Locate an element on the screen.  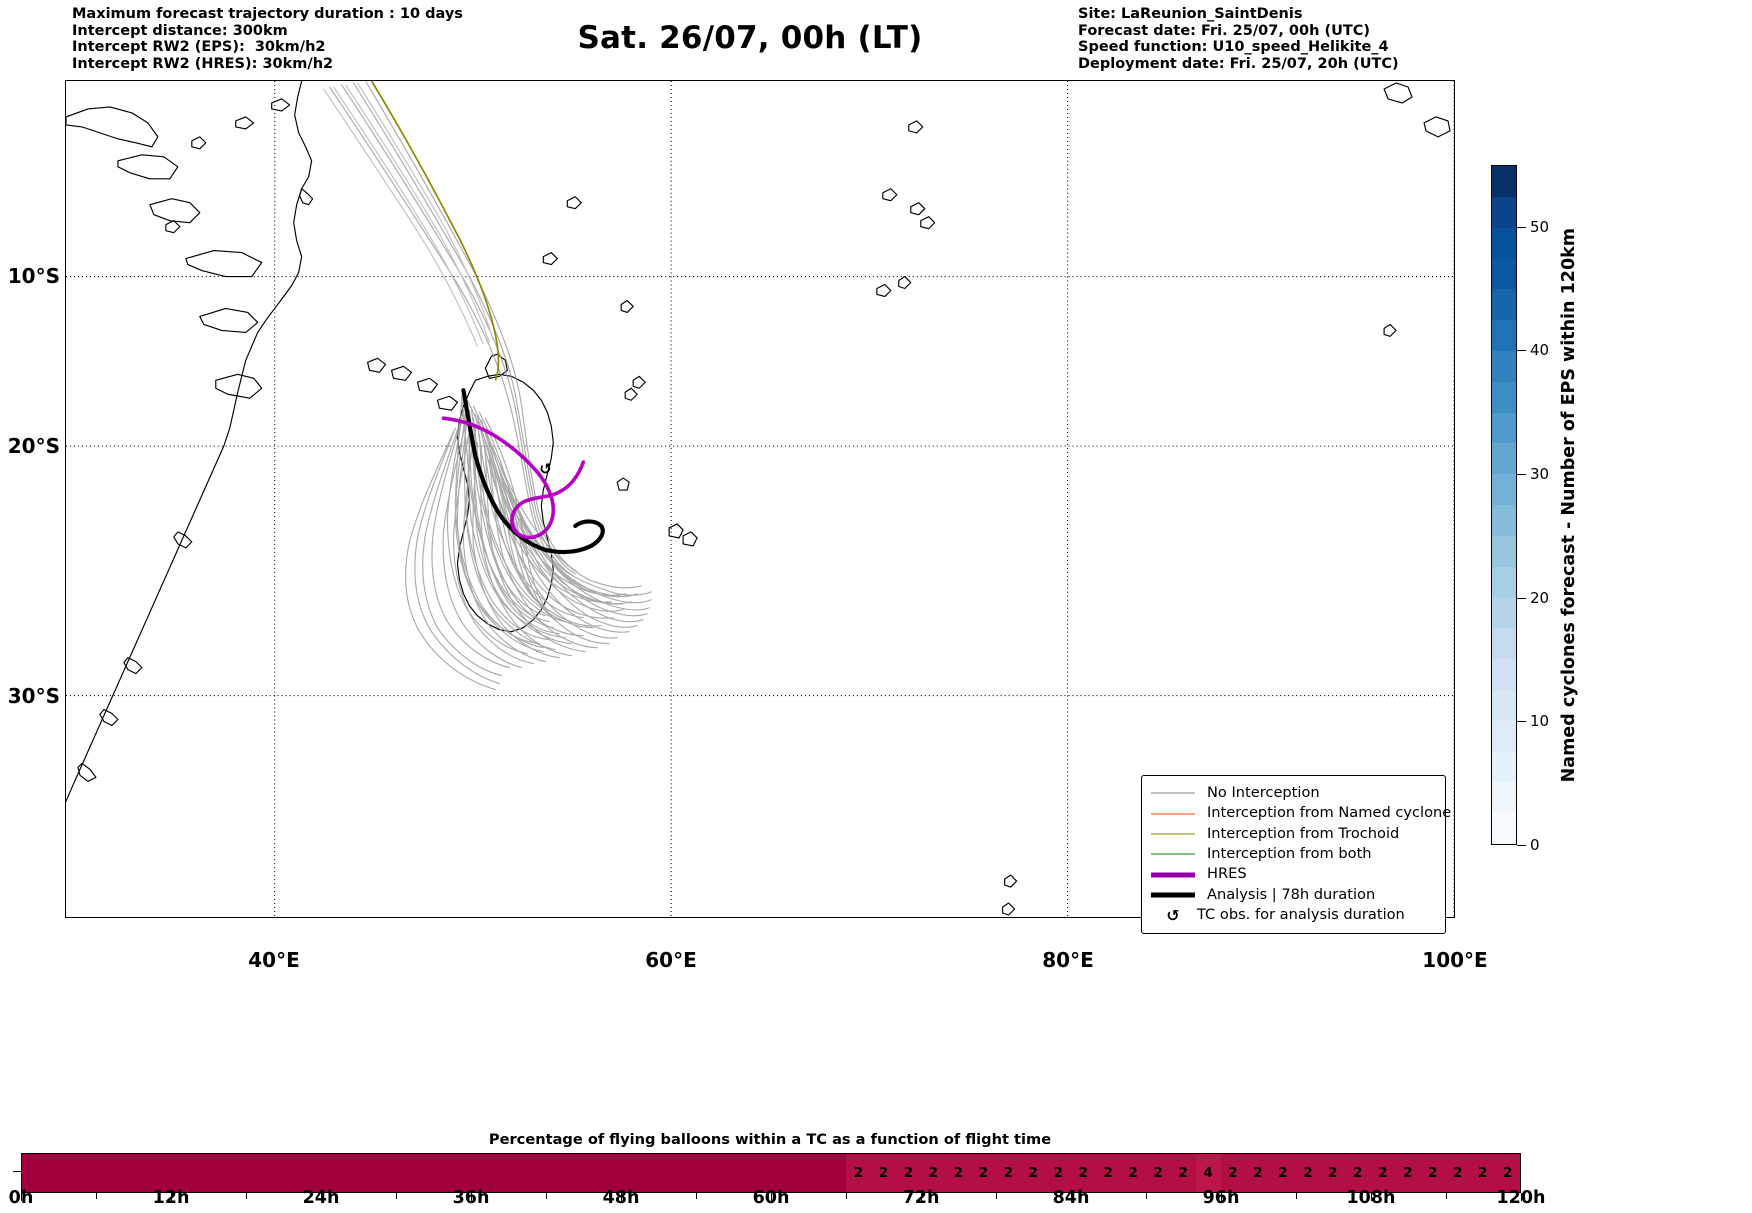
percentage-cell-20h is located at coordinates (284, 1173).